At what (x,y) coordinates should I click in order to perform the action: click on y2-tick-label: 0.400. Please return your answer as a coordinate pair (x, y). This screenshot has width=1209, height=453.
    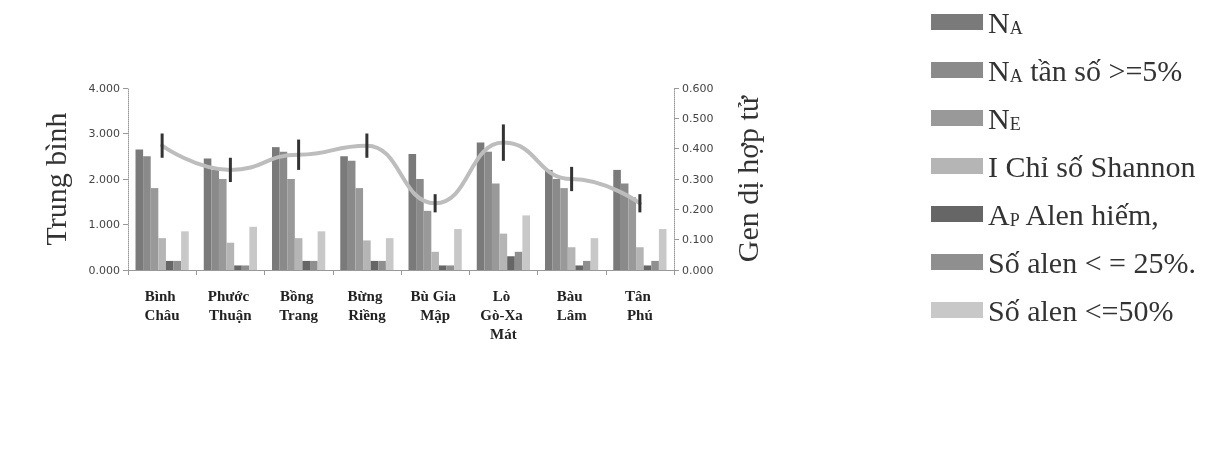
    Looking at the image, I should click on (698, 149).